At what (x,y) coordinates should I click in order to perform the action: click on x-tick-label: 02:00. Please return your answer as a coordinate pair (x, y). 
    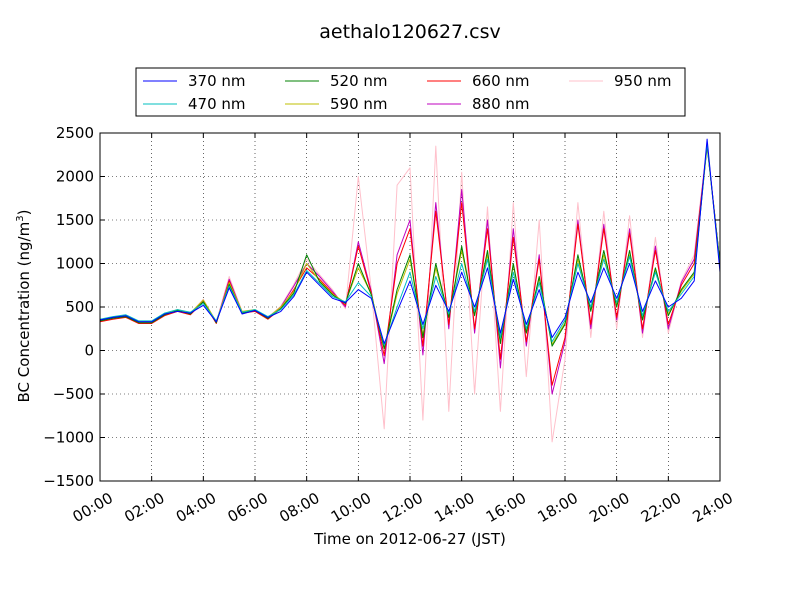
    Looking at the image, I should click on (144, 507).